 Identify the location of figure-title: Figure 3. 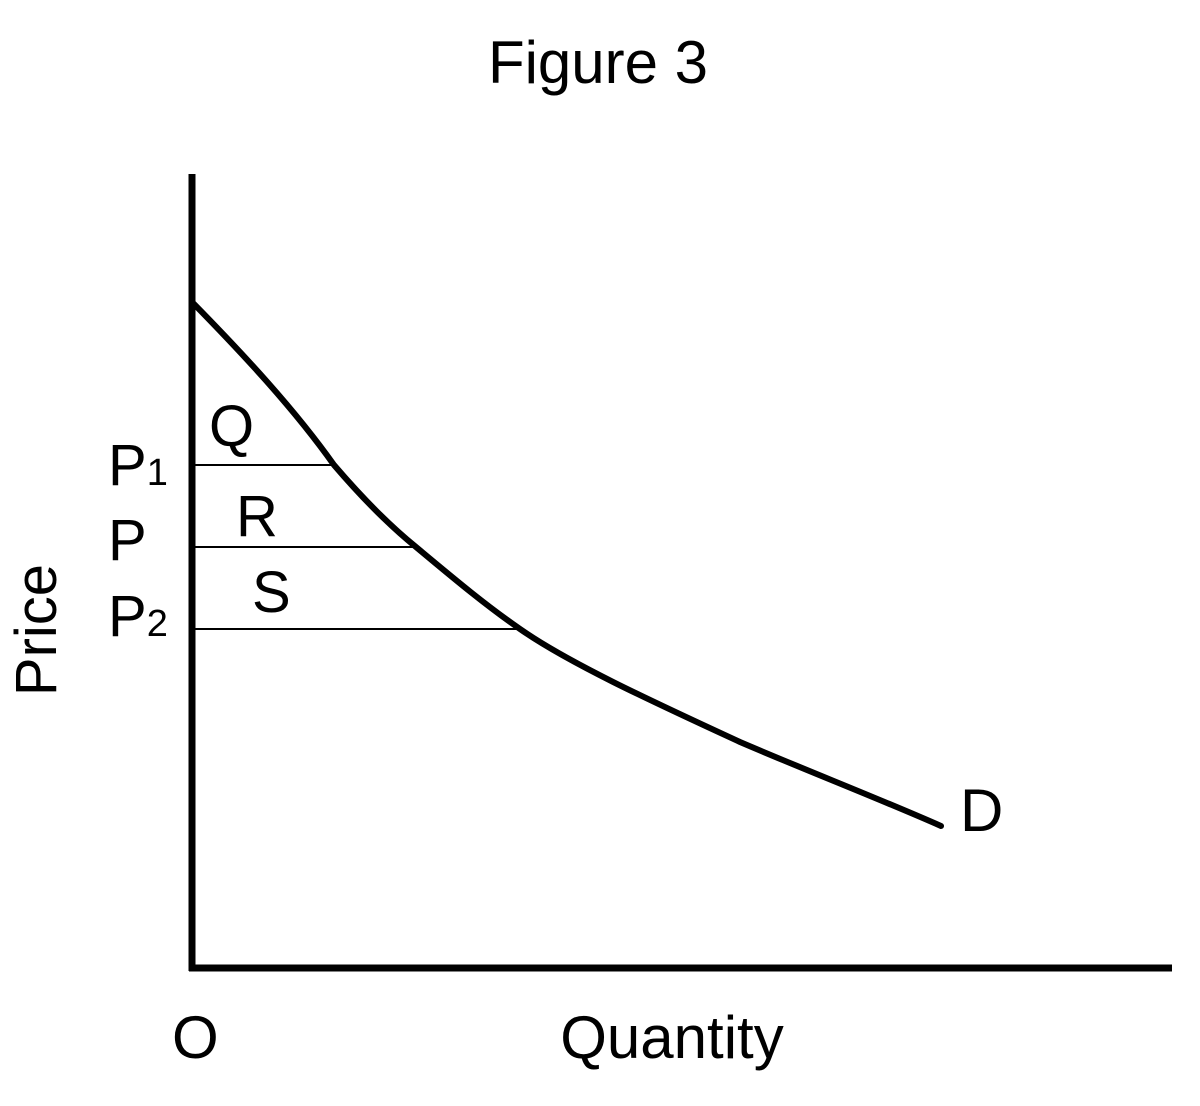
(598, 62).